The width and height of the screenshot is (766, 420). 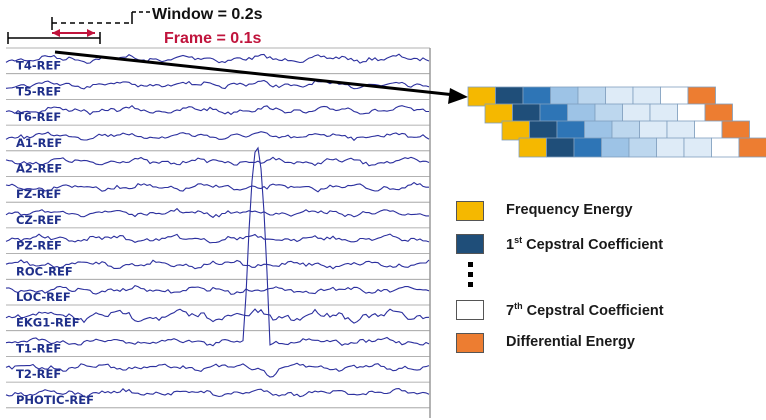 What do you see at coordinates (585, 310) in the screenshot?
I see `legend-label-cepstral-7: 7th Cepstral Coefficient` at bounding box center [585, 310].